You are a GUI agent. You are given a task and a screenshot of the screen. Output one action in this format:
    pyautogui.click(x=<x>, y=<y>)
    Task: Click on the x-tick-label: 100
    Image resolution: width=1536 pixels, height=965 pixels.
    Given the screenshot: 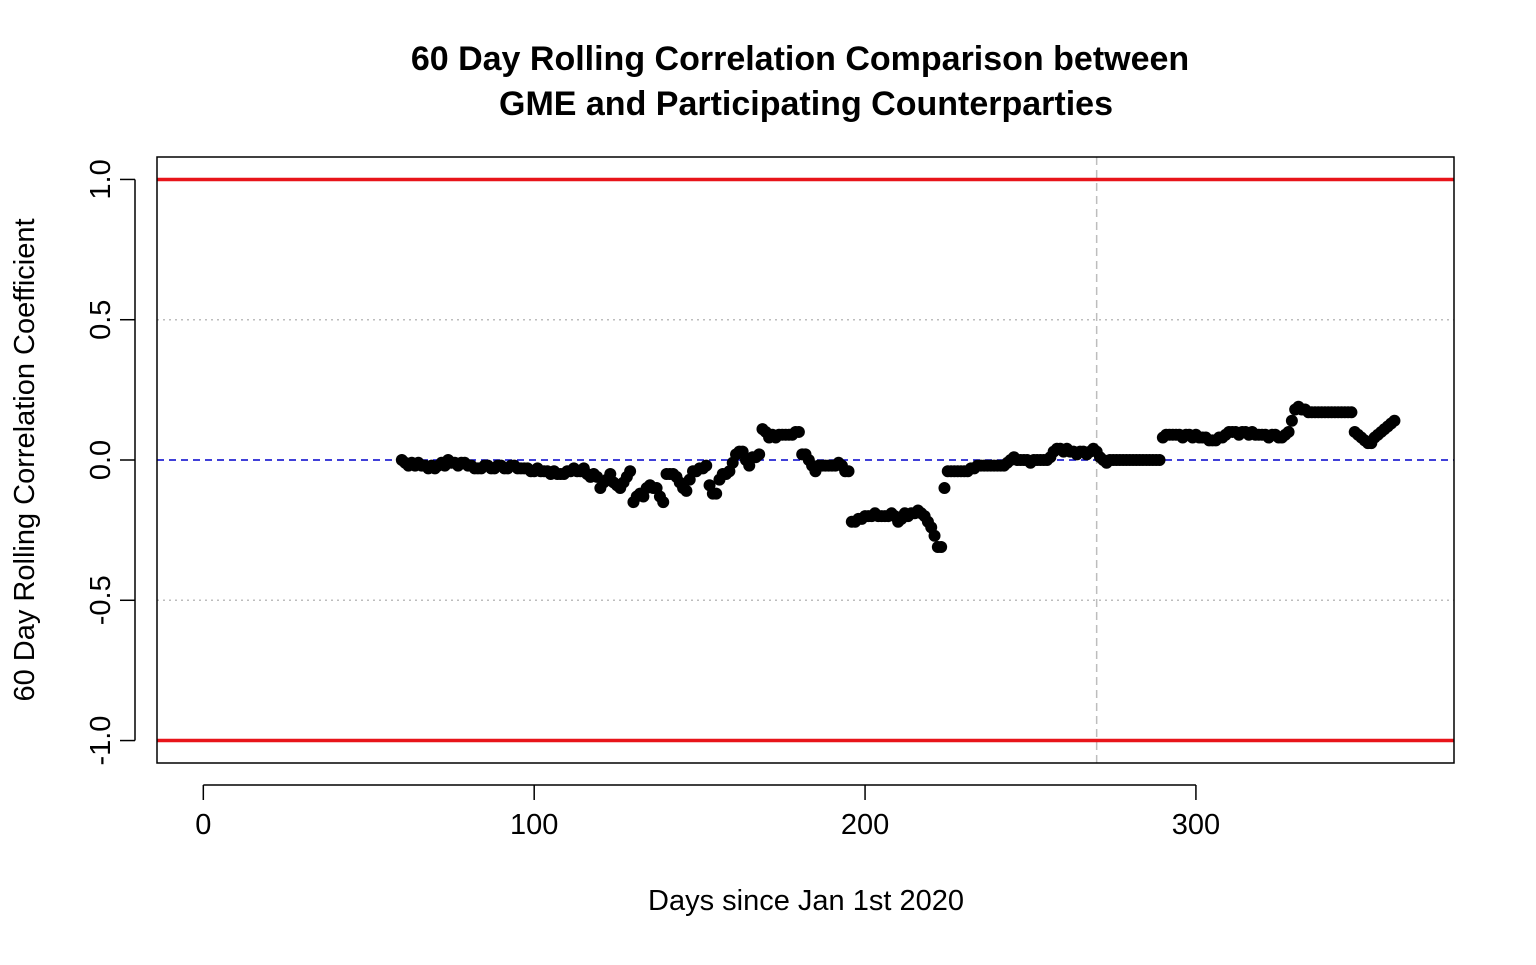 What is the action you would take?
    pyautogui.click(x=534, y=825)
    